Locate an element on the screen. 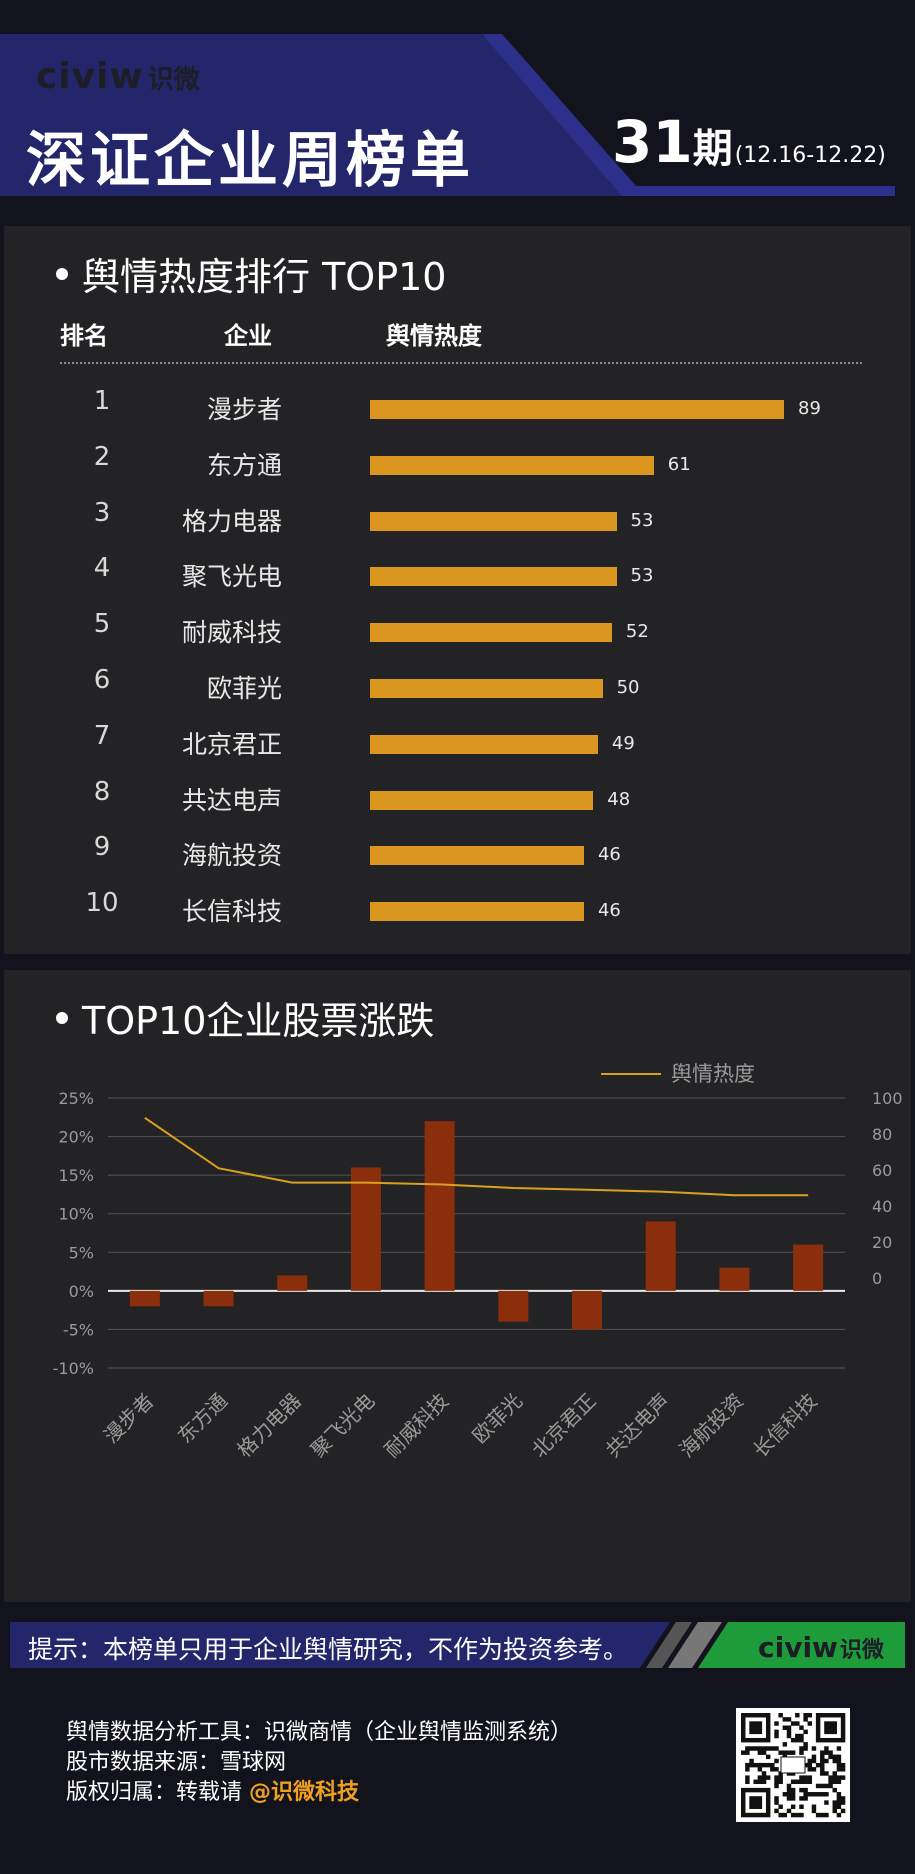 The height and width of the screenshot is (1874, 915). heat-value: 52 is located at coordinates (637, 632).